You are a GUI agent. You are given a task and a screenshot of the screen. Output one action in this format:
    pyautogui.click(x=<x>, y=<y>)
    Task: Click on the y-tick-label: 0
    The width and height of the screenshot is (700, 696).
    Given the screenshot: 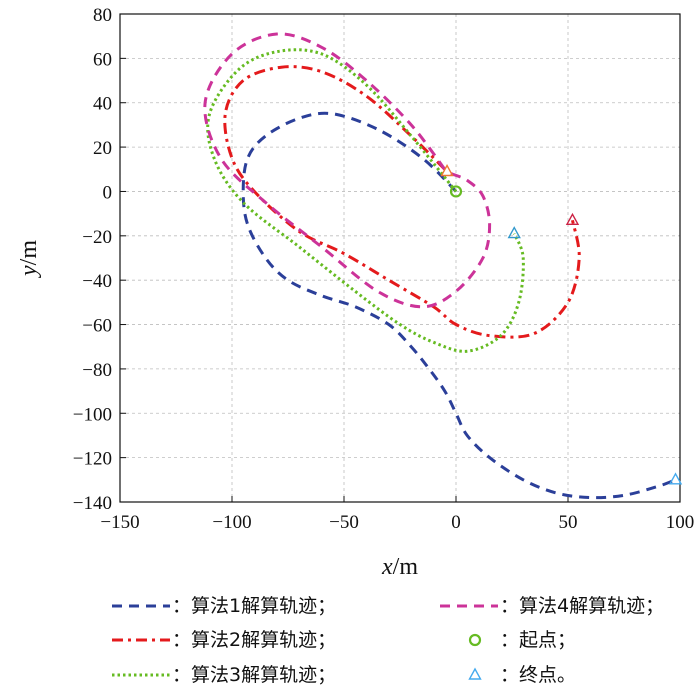 What is the action you would take?
    pyautogui.click(x=108, y=192)
    